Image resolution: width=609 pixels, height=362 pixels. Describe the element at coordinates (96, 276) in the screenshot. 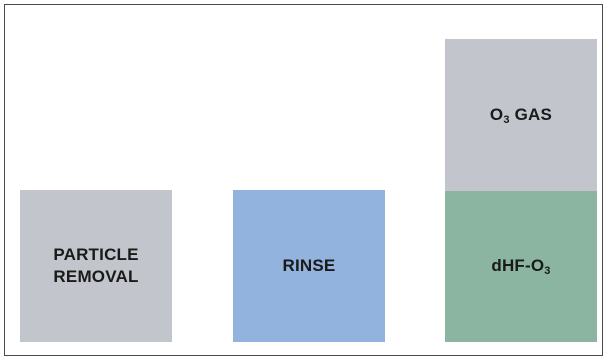

I see `particle-removal-line2: REMOVAL` at that location.